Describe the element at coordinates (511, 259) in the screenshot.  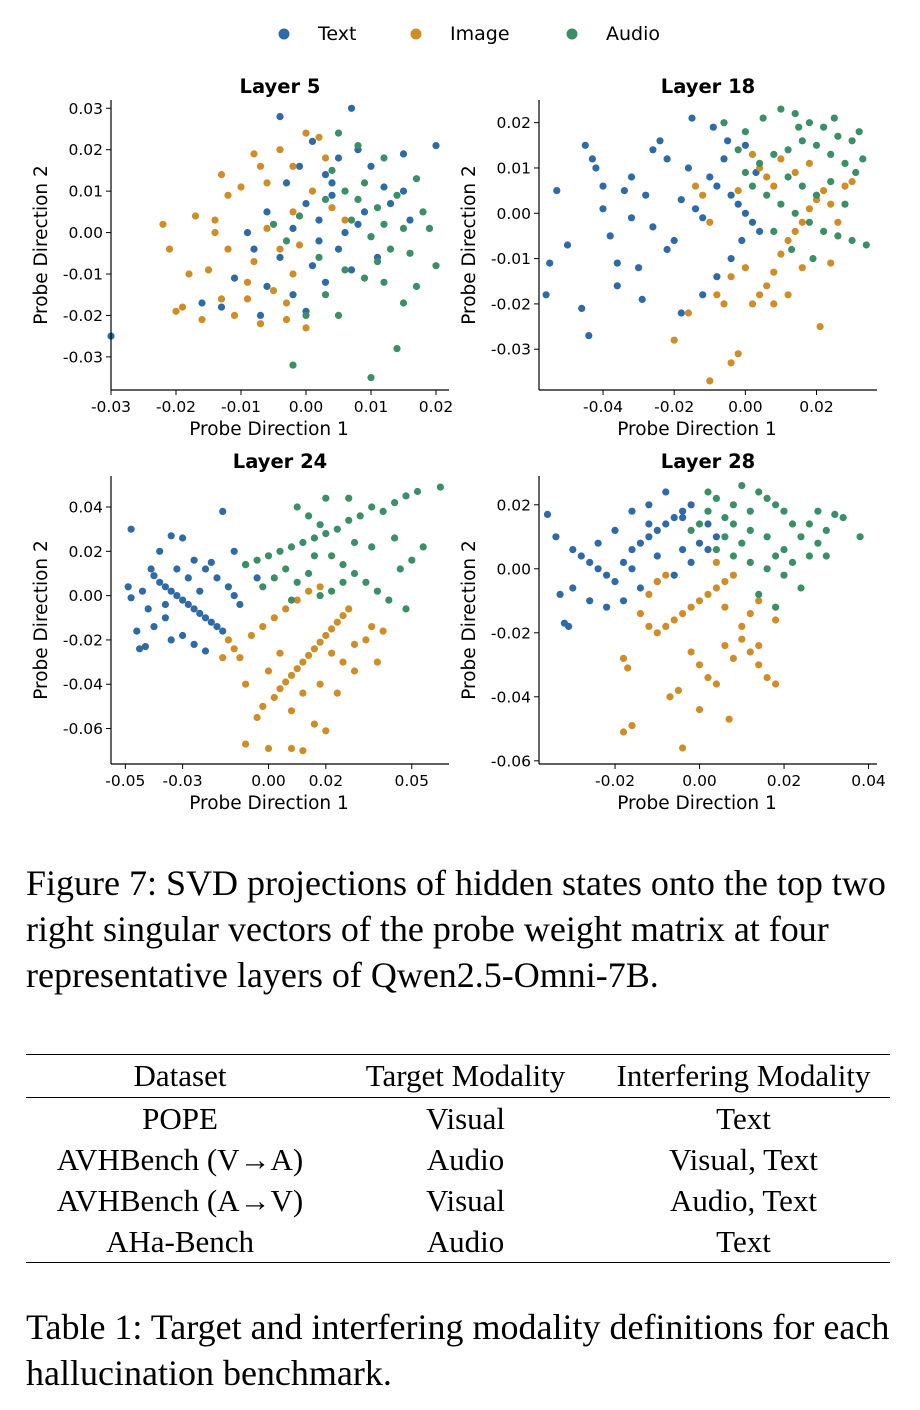
I see `y-tick-label: -0.01` at that location.